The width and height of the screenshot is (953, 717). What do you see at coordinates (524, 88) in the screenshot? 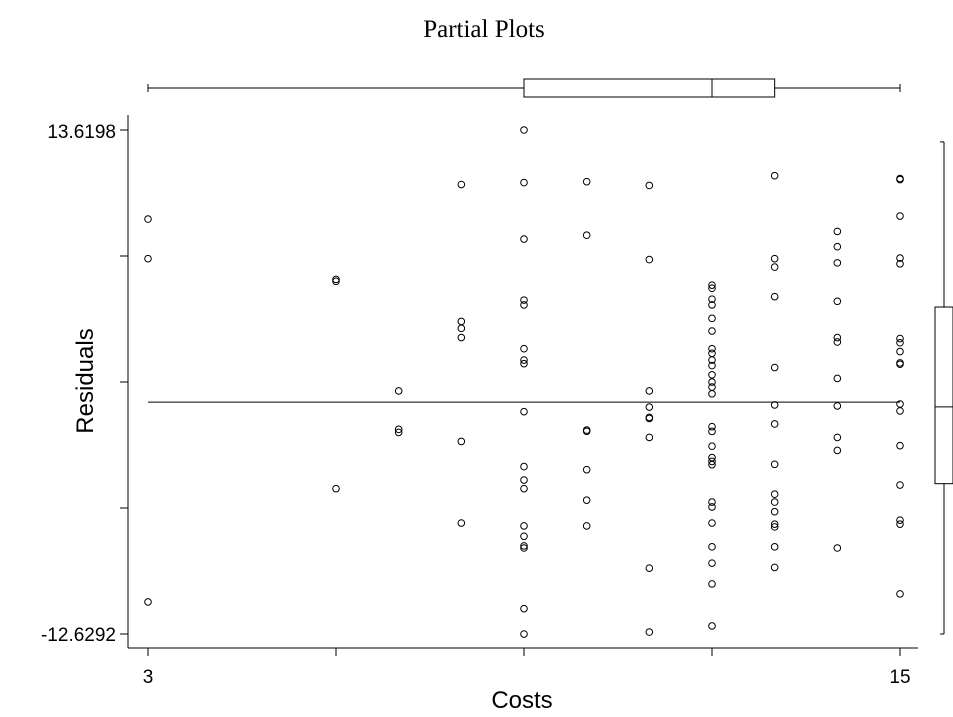
I see `x-boxplot` at bounding box center [524, 88].